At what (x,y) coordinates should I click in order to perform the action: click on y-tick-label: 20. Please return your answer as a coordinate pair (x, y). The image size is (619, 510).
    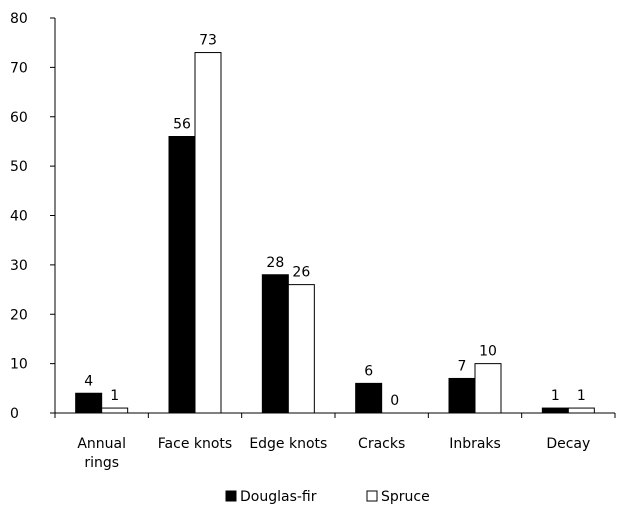
    Looking at the image, I should click on (19, 315).